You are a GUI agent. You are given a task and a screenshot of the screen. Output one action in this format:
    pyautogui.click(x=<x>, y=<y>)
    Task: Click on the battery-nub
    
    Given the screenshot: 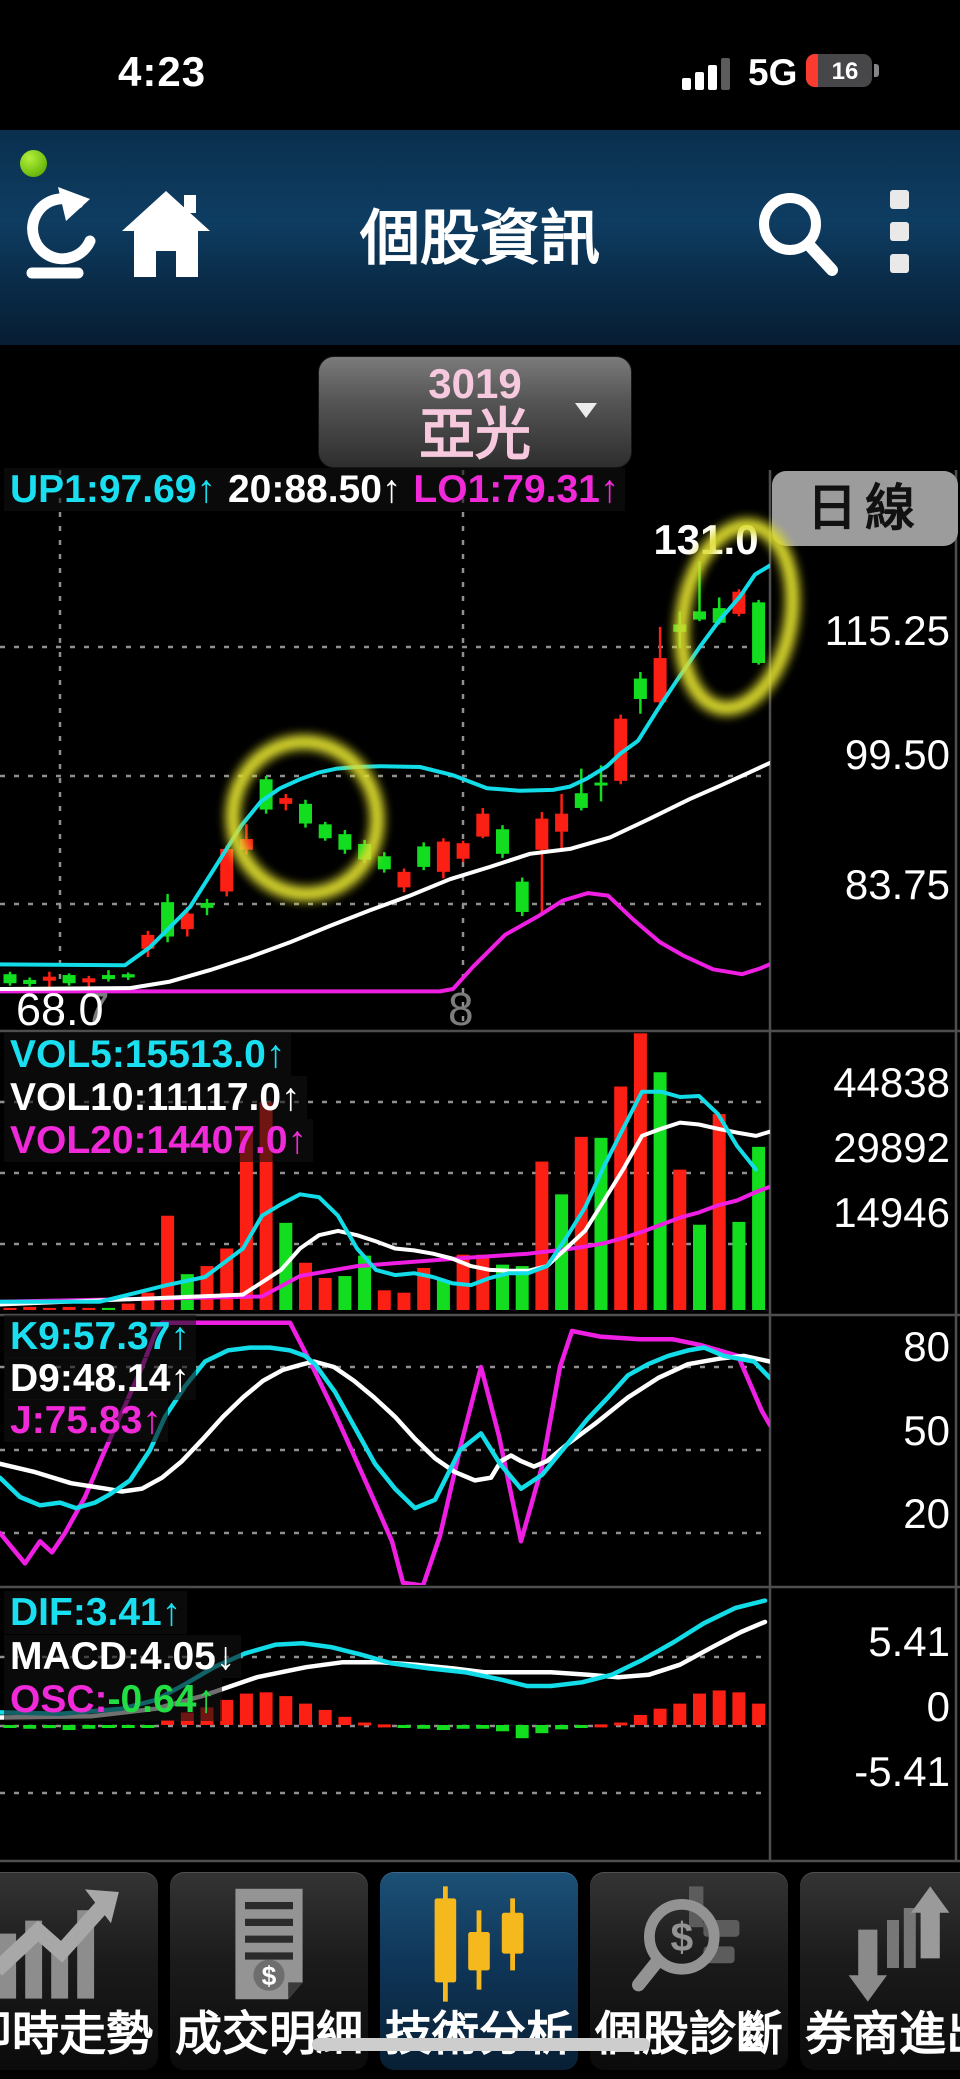 What is the action you would take?
    pyautogui.click(x=876, y=70)
    